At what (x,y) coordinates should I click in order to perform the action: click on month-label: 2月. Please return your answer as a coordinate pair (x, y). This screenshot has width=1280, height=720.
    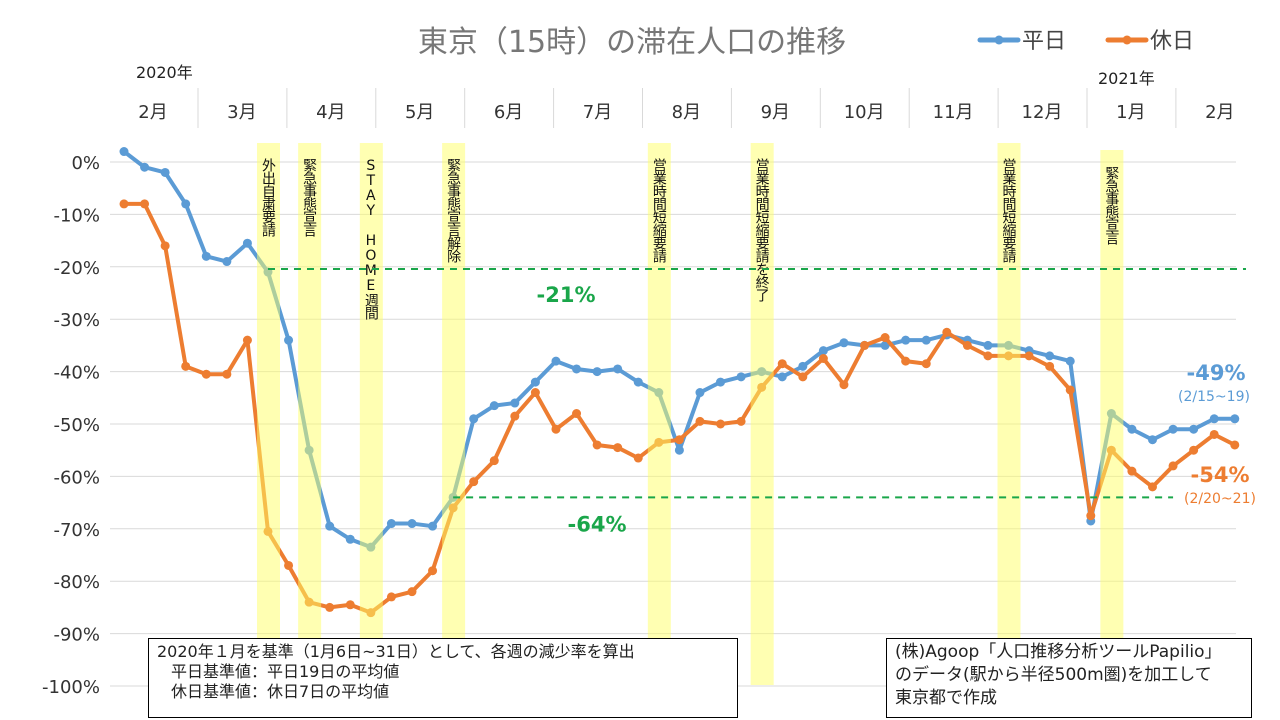
    Looking at the image, I should click on (1219, 112).